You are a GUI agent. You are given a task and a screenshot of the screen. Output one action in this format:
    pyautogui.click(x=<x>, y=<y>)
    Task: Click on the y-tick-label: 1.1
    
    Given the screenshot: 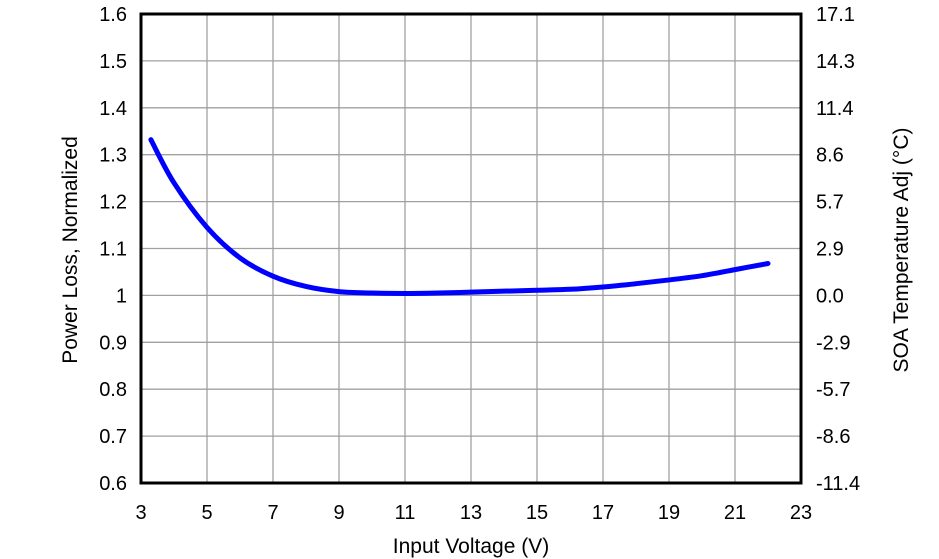 What is the action you would take?
    pyautogui.click(x=113, y=250)
    